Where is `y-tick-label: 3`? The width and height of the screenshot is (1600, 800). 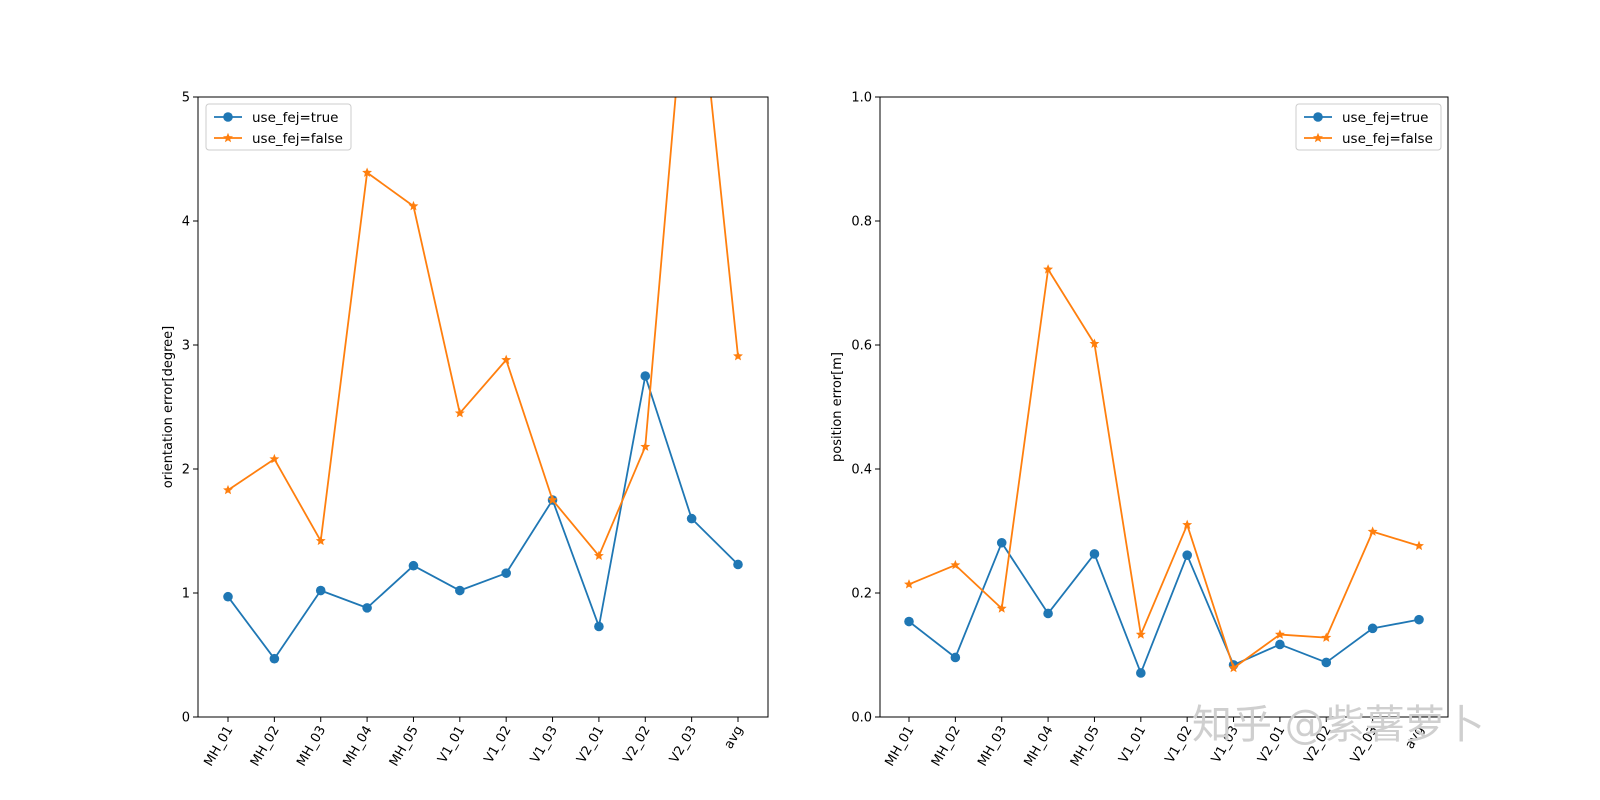 y-tick-label: 3 is located at coordinates (186, 346).